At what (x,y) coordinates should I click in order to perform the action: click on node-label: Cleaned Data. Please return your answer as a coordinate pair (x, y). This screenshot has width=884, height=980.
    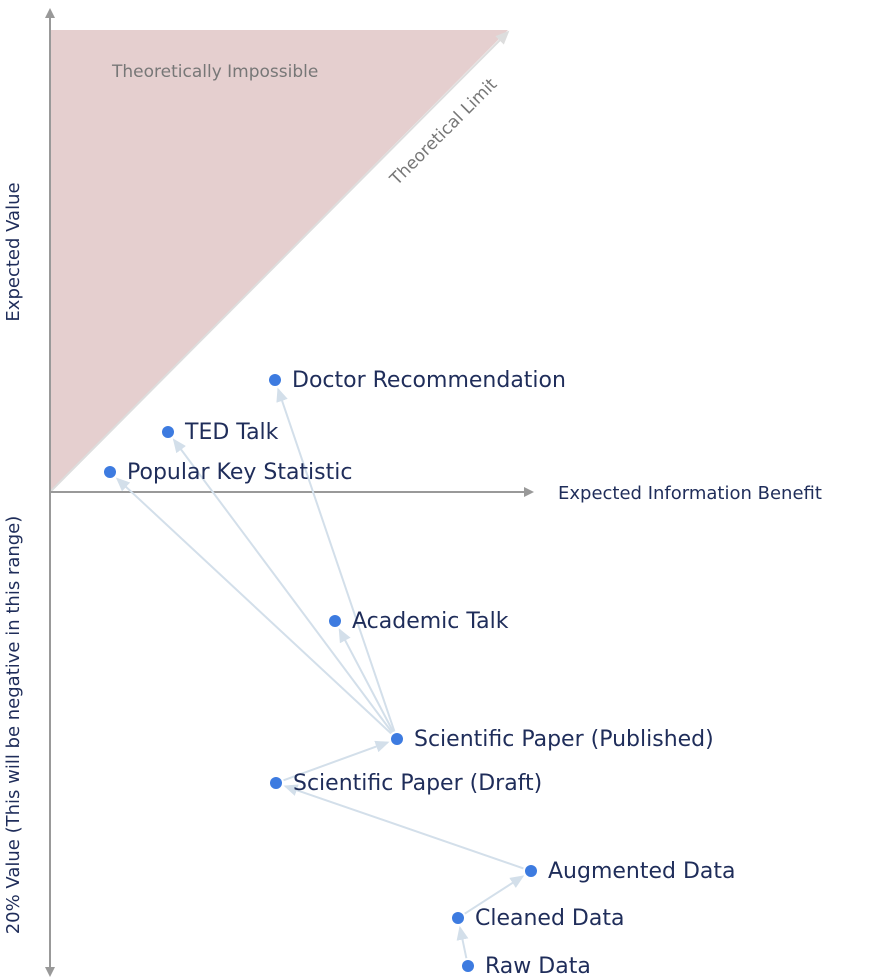
    Looking at the image, I should click on (549, 918).